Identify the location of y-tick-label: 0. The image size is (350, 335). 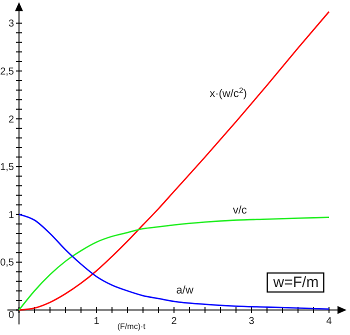
(11, 315).